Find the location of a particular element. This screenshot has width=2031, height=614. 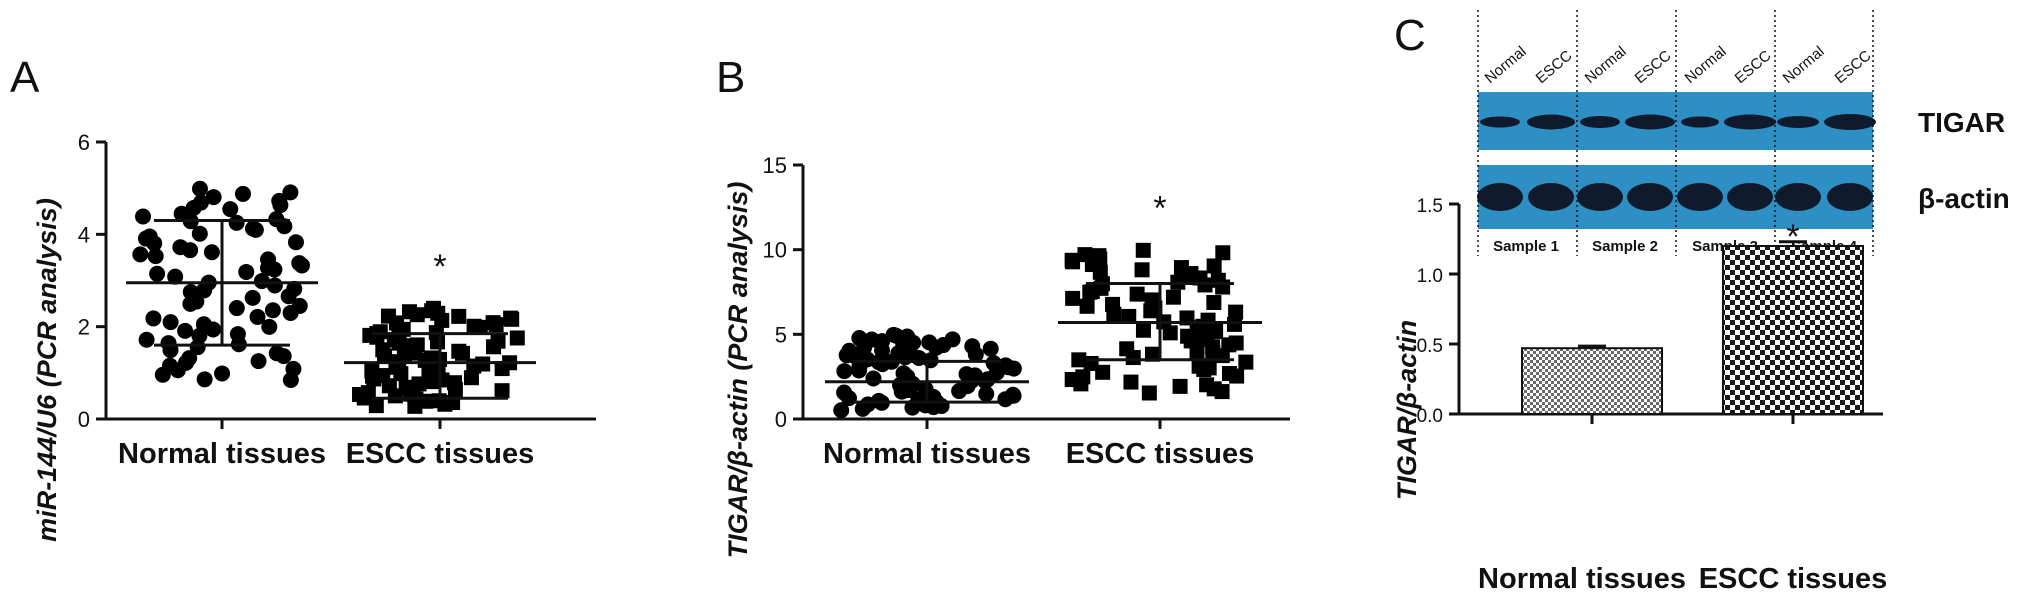

panel-c-bar-escc is located at coordinates (1793, 330).